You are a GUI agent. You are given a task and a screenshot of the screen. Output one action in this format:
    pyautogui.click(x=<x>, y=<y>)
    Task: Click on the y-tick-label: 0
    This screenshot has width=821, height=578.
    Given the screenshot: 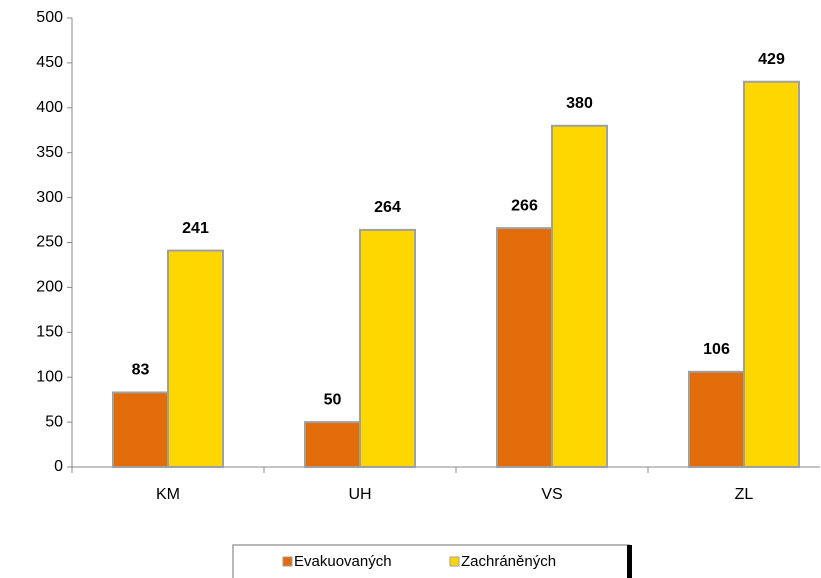 What is the action you would take?
    pyautogui.click(x=58, y=466)
    